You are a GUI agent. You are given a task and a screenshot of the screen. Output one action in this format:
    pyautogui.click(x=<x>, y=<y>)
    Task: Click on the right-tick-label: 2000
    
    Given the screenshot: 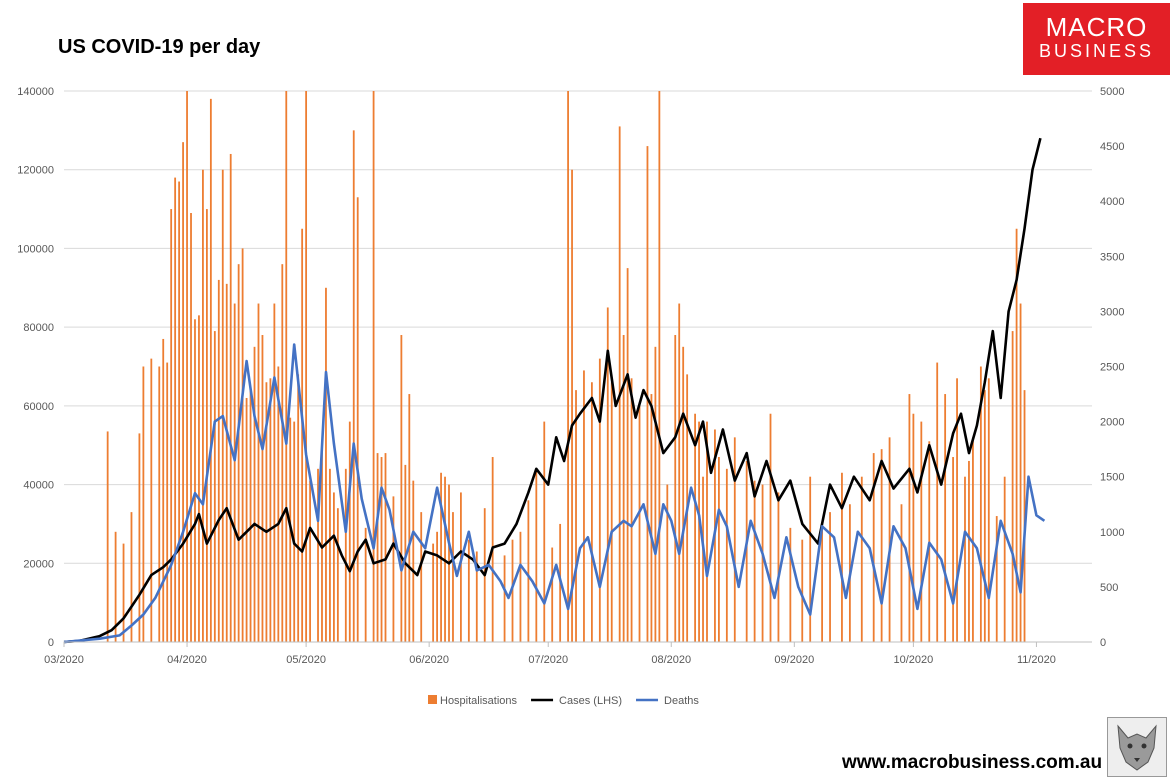 What is the action you would take?
    pyautogui.click(x=1112, y=423)
    